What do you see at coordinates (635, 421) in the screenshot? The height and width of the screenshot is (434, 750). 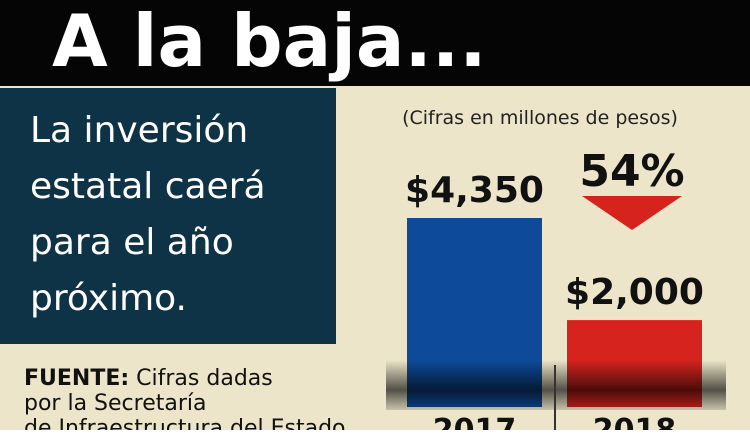 I see `category-label: 2018` at bounding box center [635, 421].